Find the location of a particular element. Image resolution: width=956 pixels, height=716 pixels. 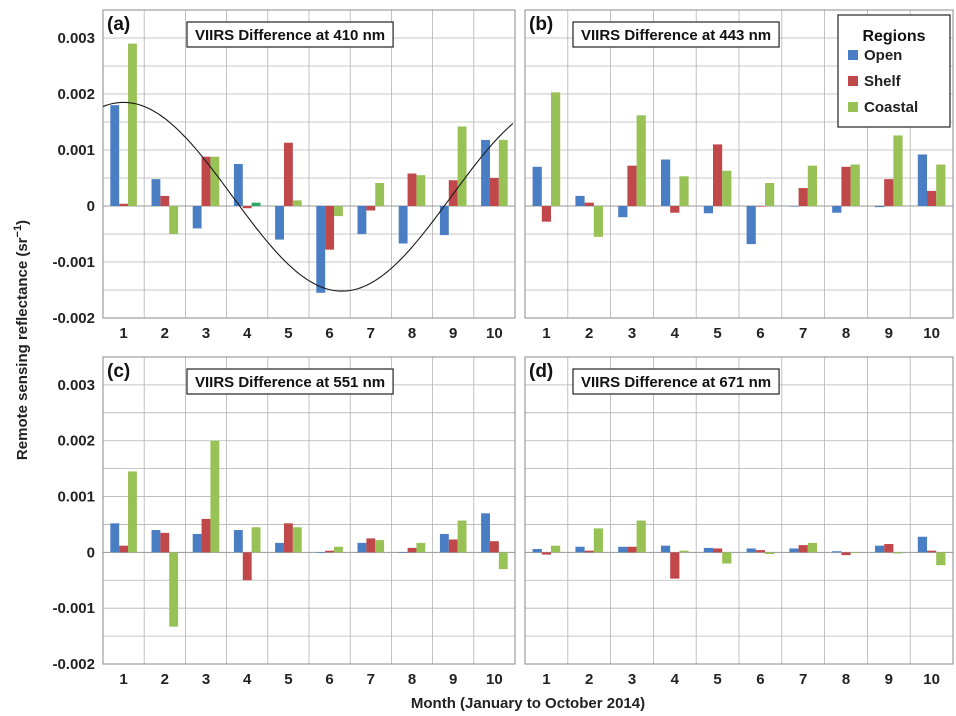

legend-label-coastal: Coastal is located at coordinates (891, 107).